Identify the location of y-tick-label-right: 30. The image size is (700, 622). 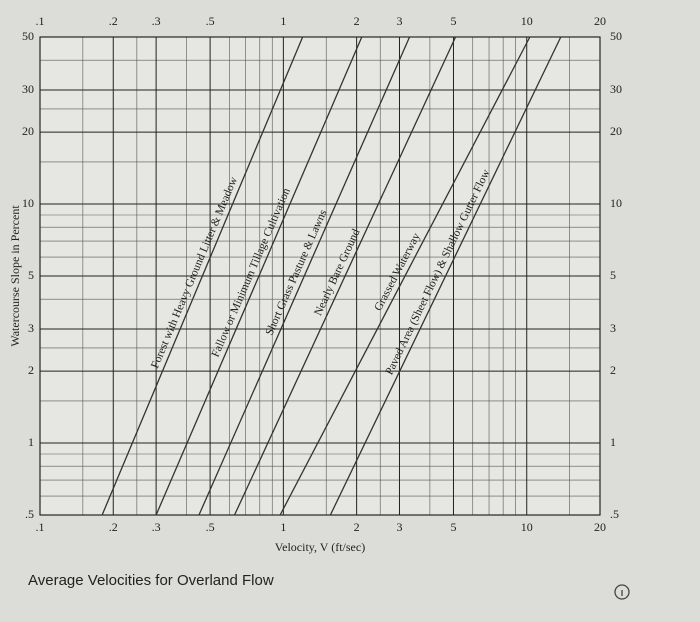
(616, 89).